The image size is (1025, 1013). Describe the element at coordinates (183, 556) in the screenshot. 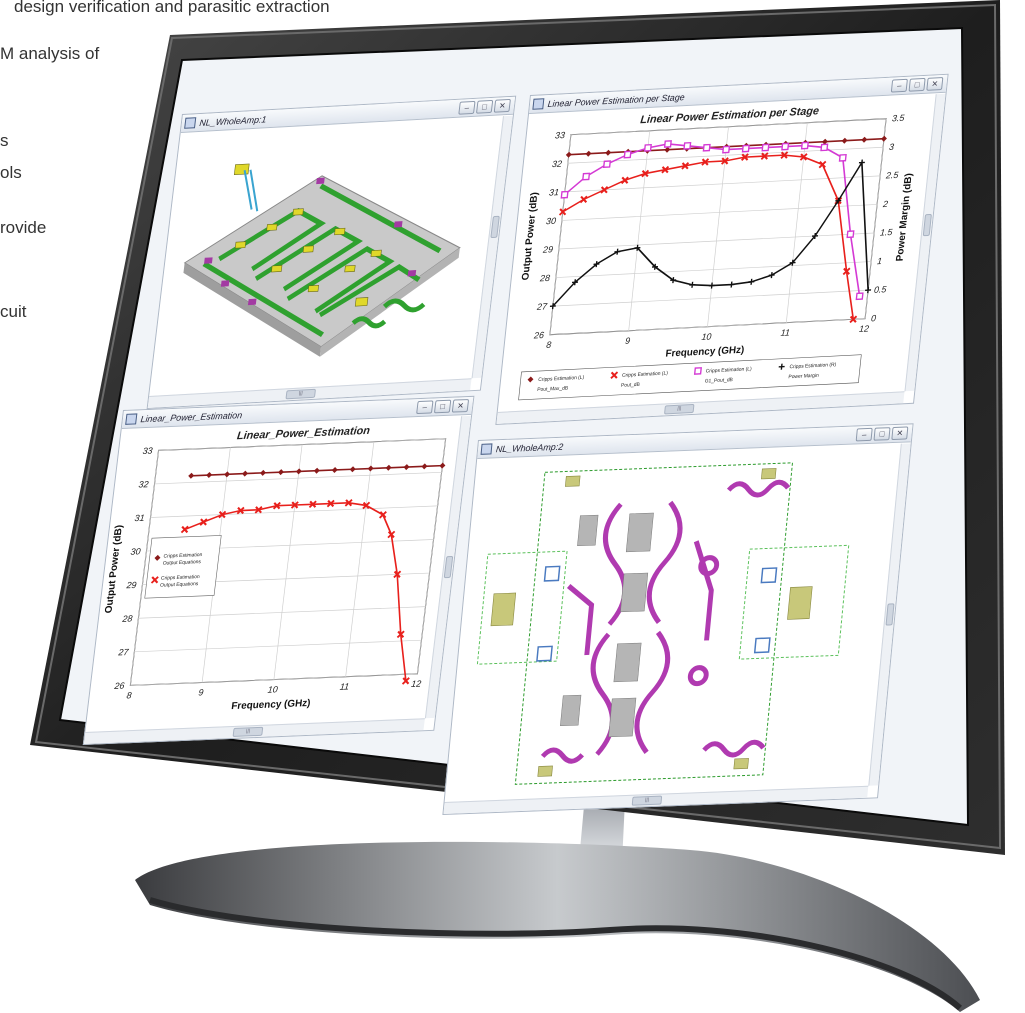

I see `legend-label: Cripps Estimation` at that location.